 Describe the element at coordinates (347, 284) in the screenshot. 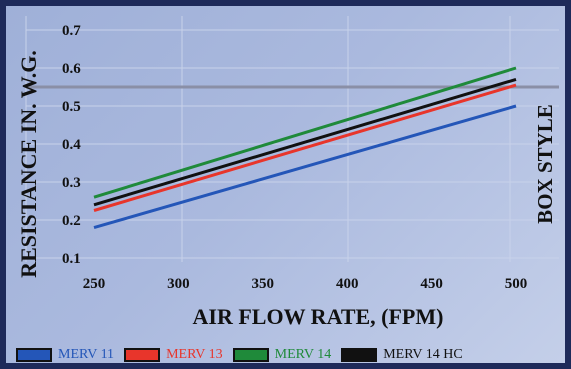

I see `x-tick-label: 400` at that location.